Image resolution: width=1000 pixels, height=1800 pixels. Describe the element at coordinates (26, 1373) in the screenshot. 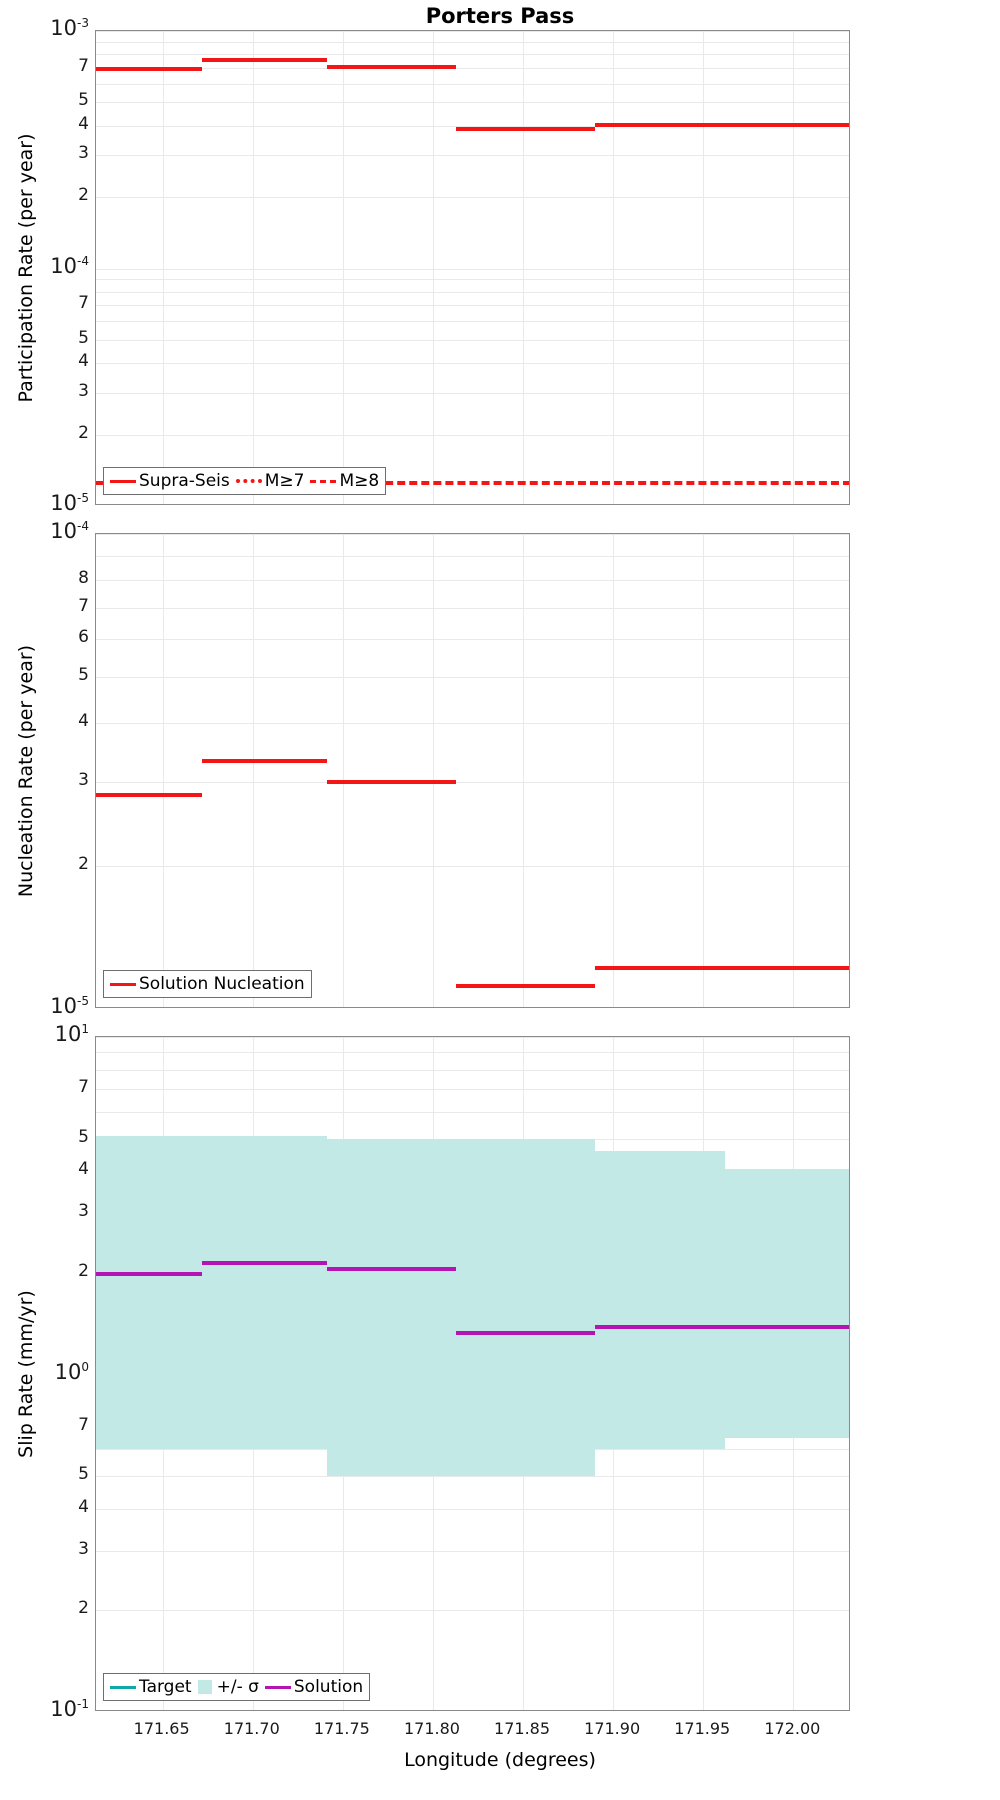

I see `panel-slip-ylabel: Slip Rate (mm/yr)` at that location.